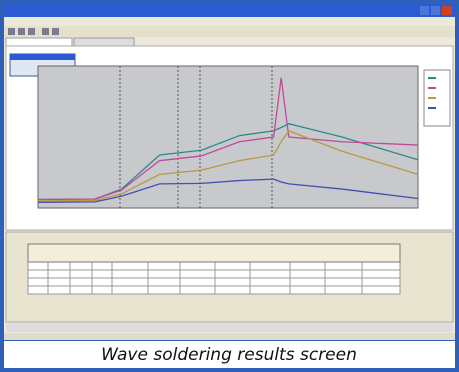 This screenshot has height=372, width=459. I want to click on toolbar, so click(229, 31).